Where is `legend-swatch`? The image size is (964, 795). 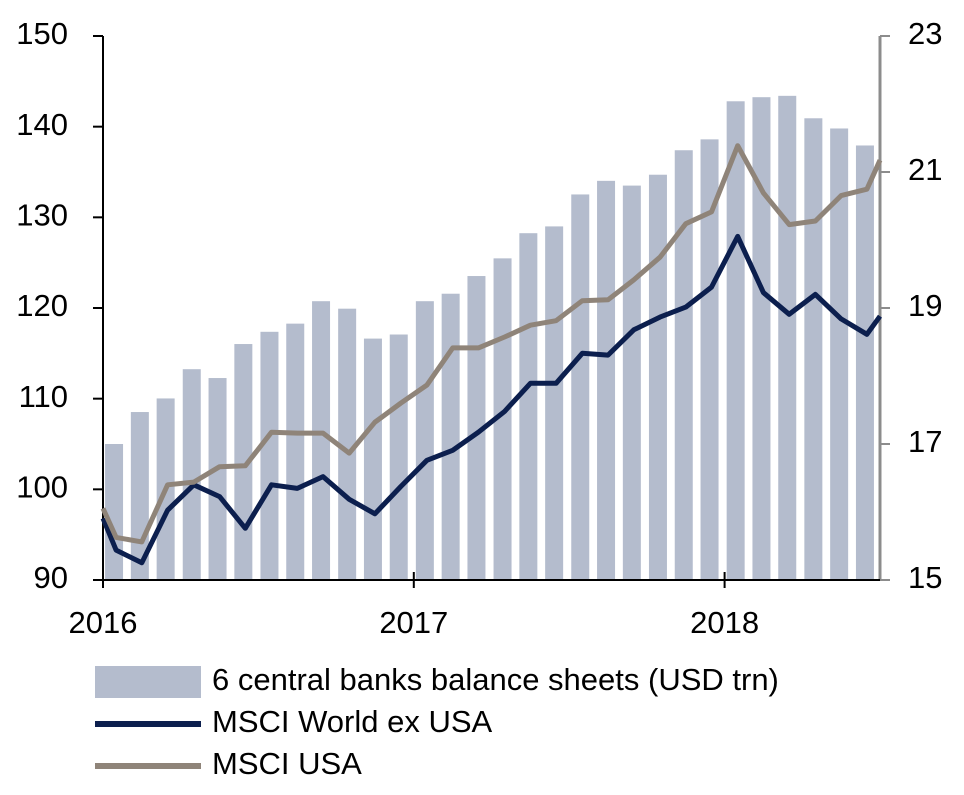 legend-swatch is located at coordinates (148, 682).